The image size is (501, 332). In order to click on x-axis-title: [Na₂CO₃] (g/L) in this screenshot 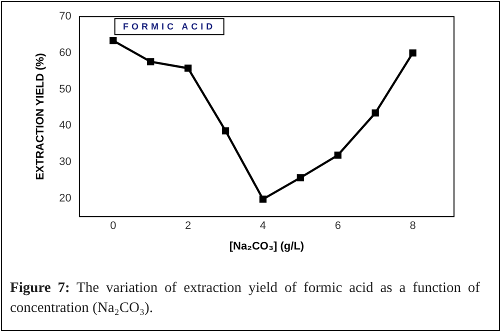, I will do `click(266, 246)`.